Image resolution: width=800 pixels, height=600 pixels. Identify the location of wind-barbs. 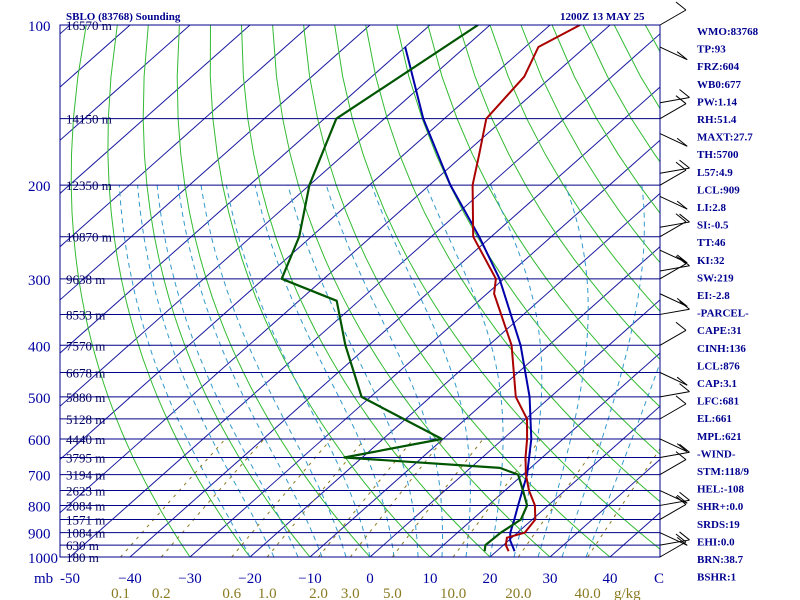
(674, 279).